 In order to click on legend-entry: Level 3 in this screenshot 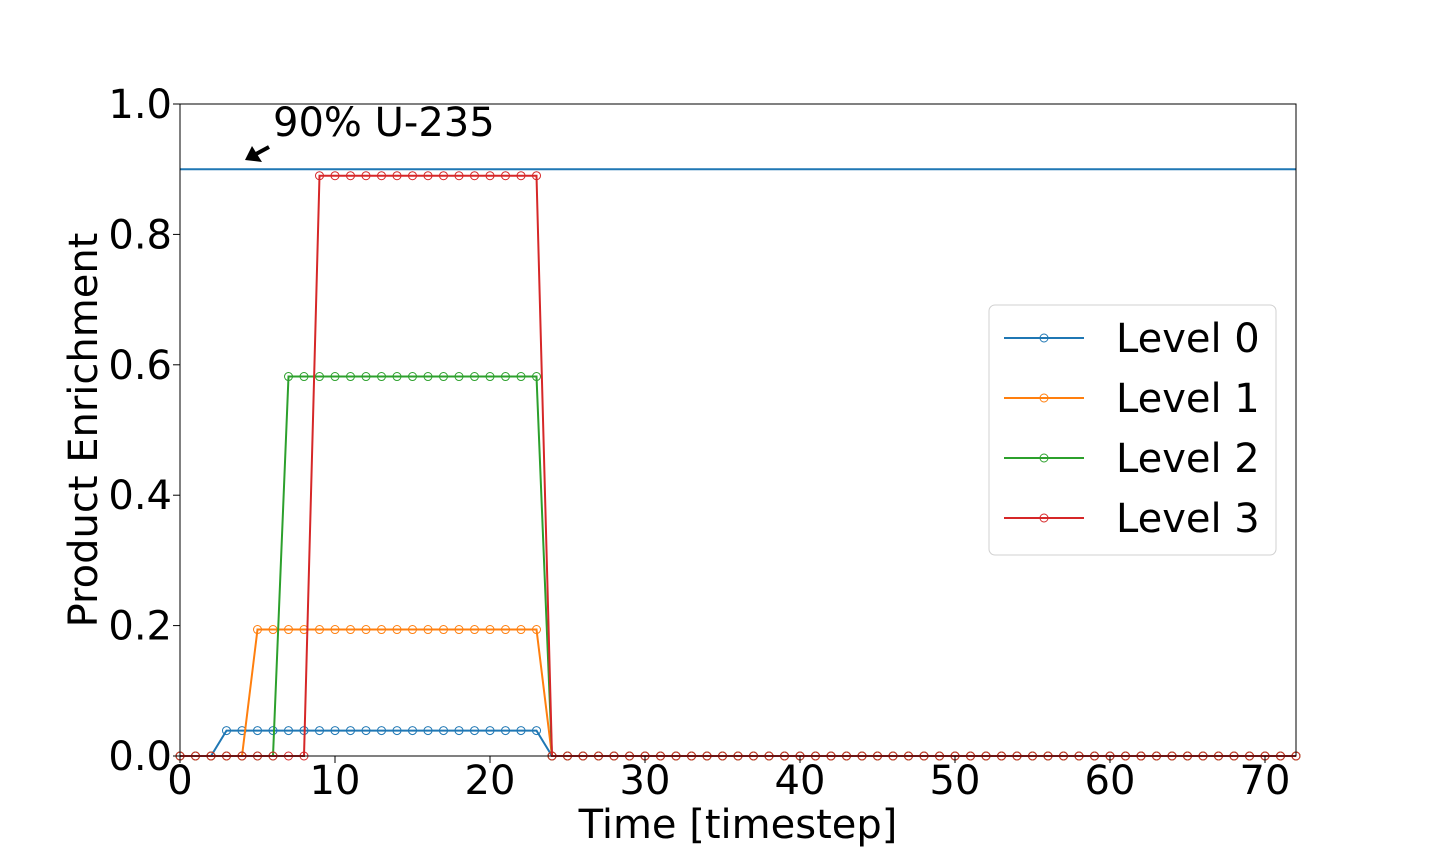, I will do `click(1132, 519)`.